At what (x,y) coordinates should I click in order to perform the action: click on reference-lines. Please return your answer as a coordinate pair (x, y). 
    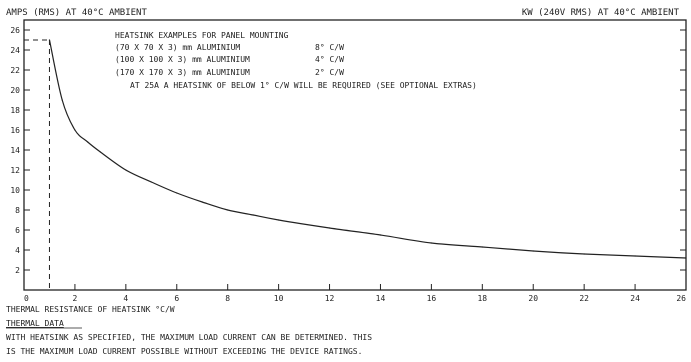
    Looking at the image, I should click on (37, 164).